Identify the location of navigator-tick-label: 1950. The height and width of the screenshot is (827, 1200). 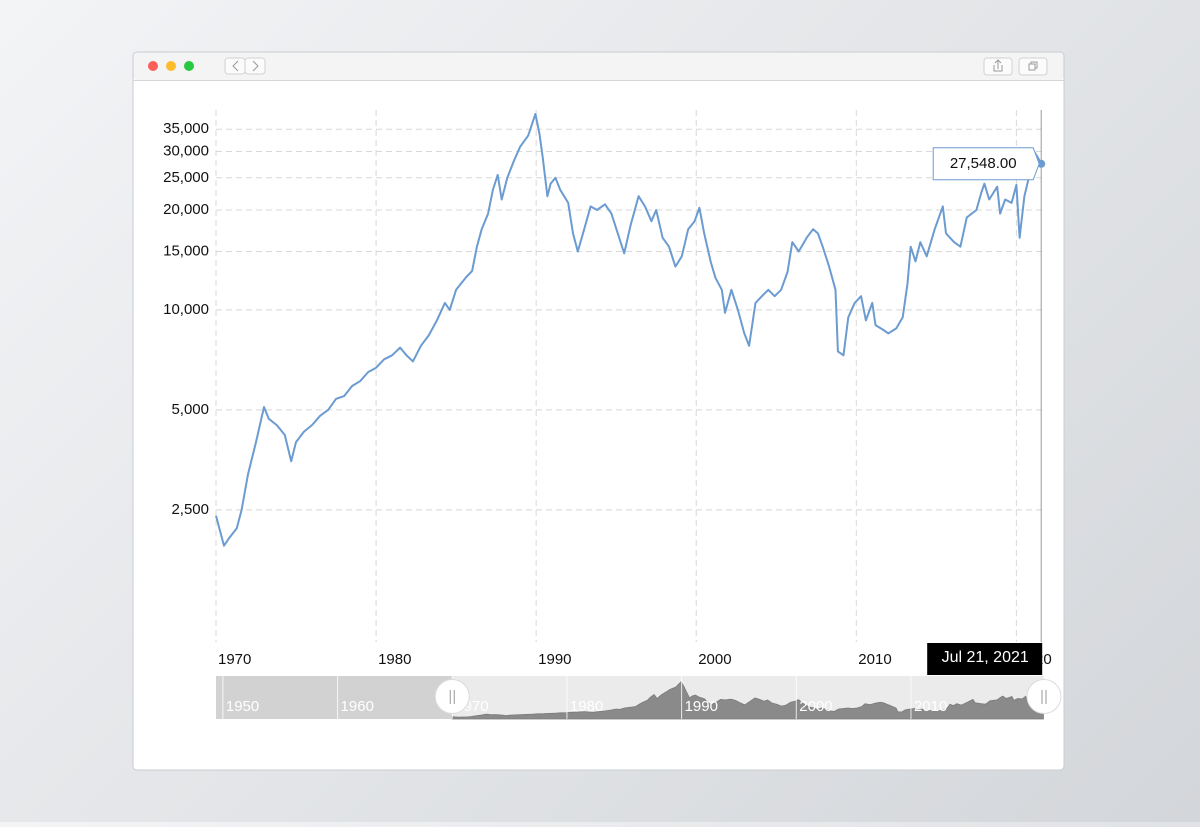
(242, 706).